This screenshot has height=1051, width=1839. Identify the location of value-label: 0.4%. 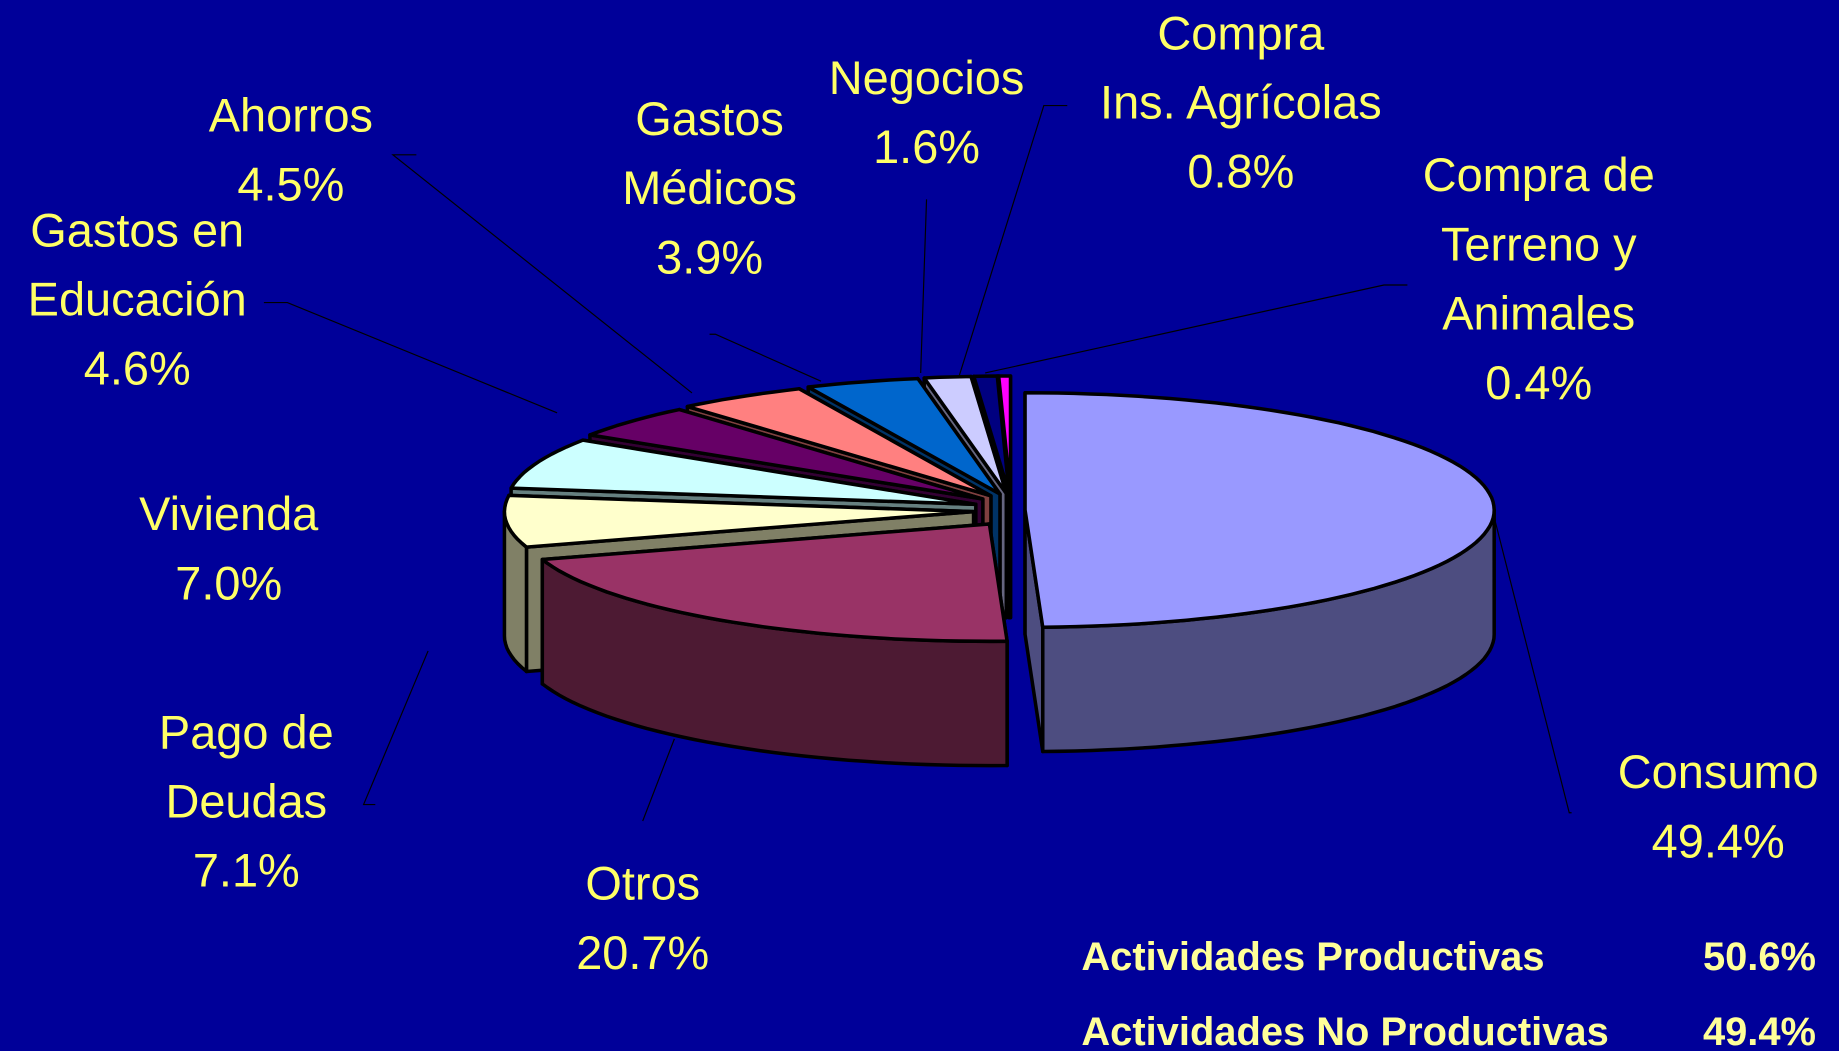
(1539, 383).